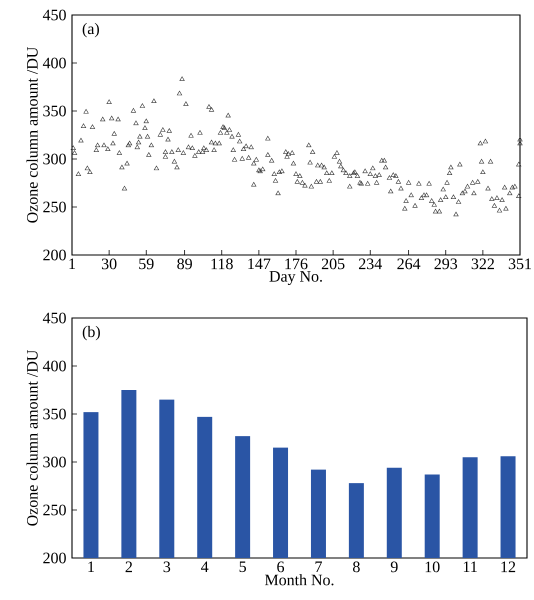 The height and width of the screenshot is (600, 534). I want to click on x-tick-label: 205, so click(333, 264).